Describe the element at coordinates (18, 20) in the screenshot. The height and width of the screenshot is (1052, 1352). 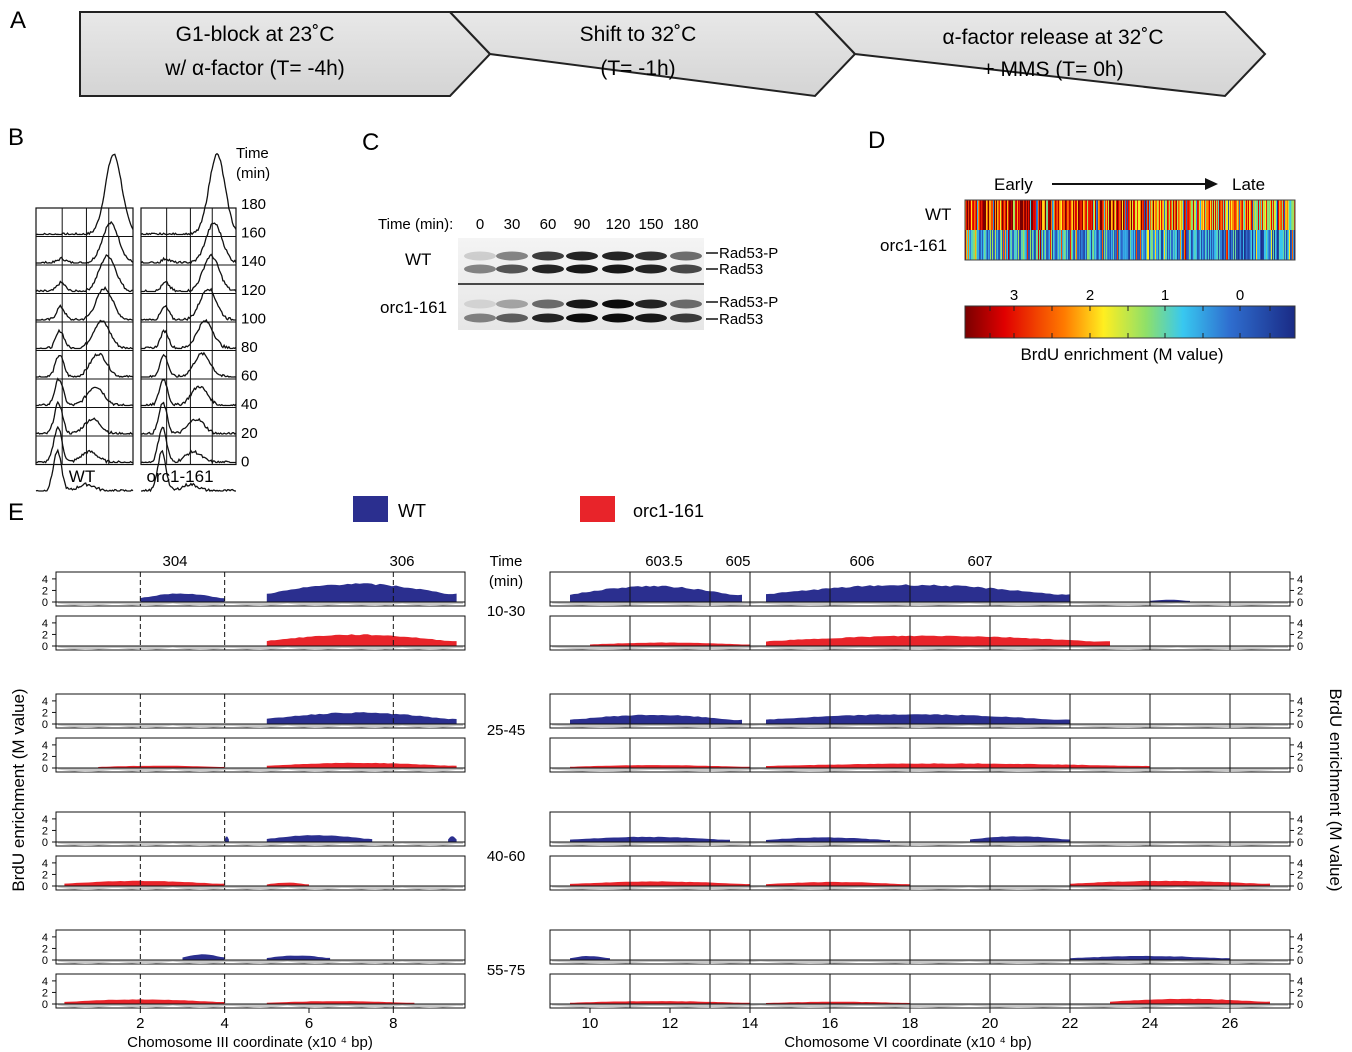
I see `panel-letter-a: A` at that location.